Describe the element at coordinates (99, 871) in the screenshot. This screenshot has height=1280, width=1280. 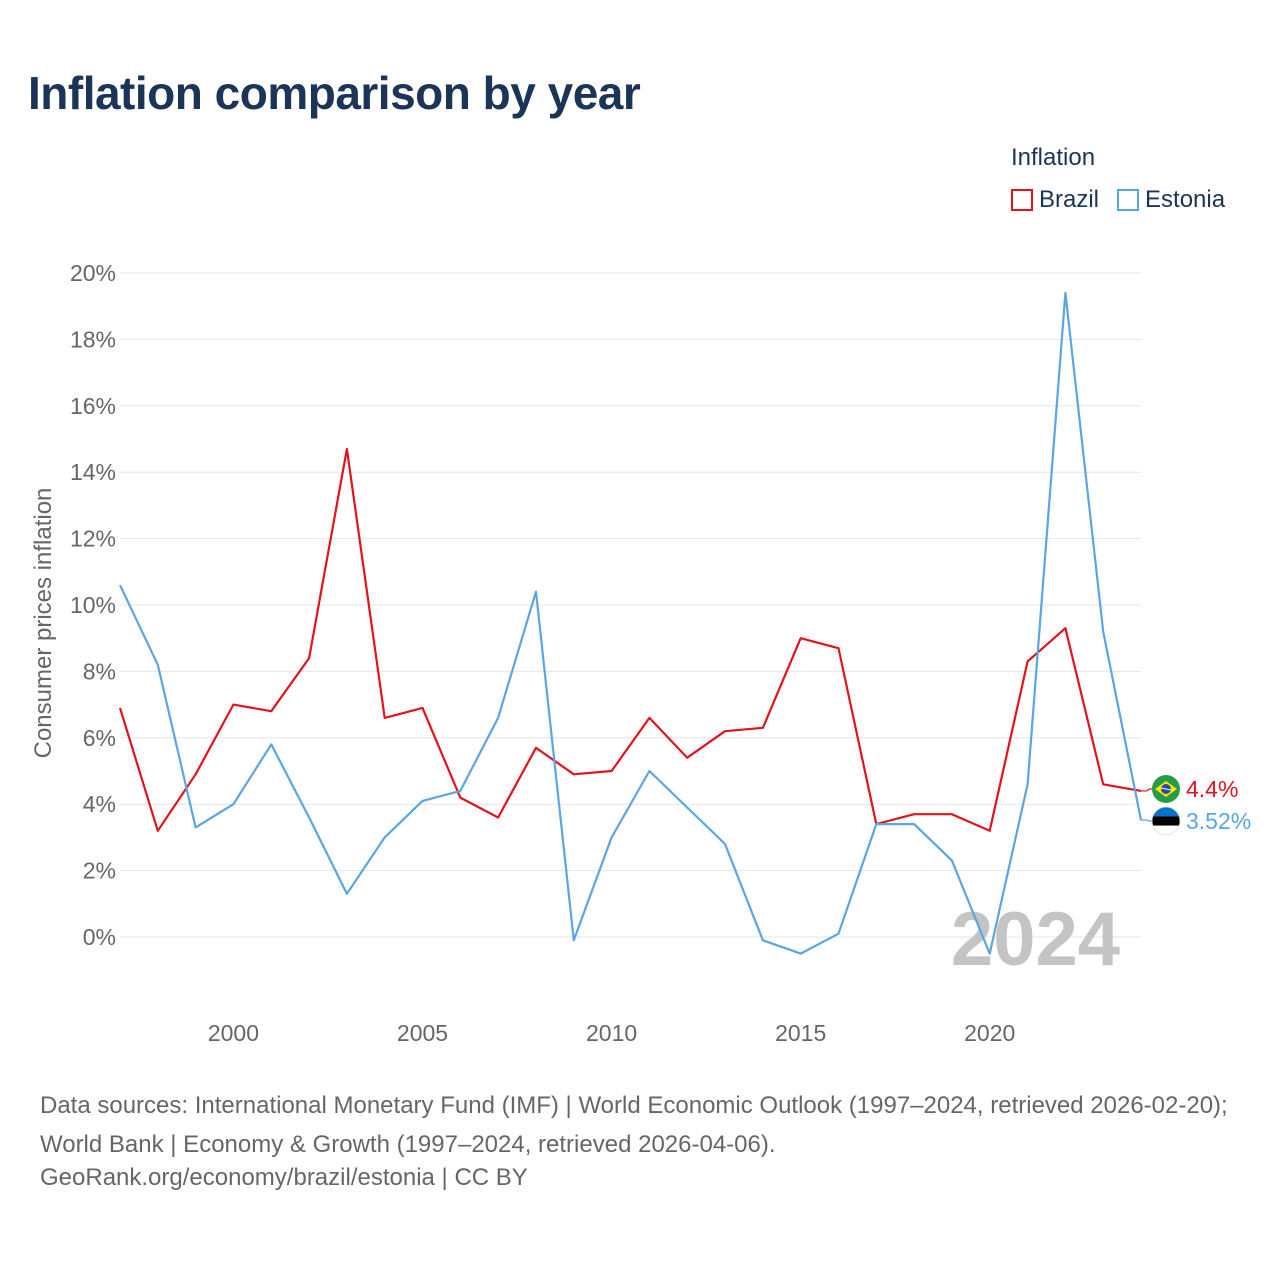
I see `y-tick-label: 2%` at that location.